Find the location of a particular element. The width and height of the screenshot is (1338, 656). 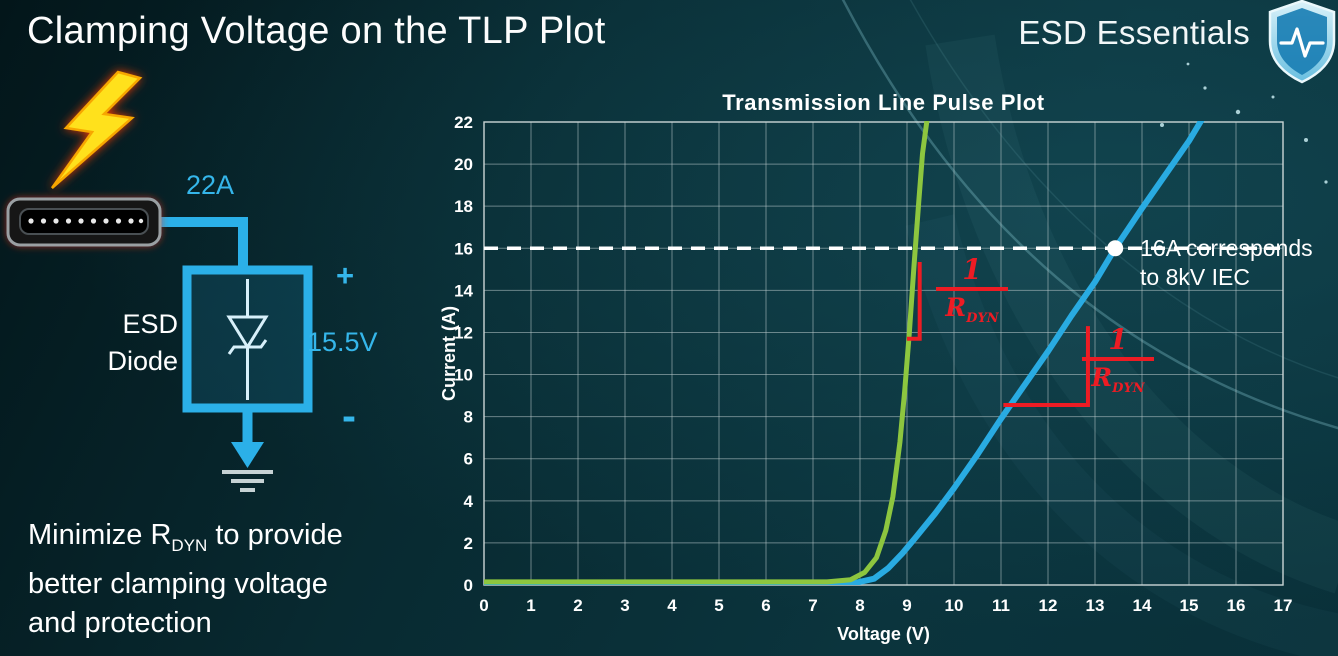

polarity-minus-label: - is located at coordinates (349, 415).